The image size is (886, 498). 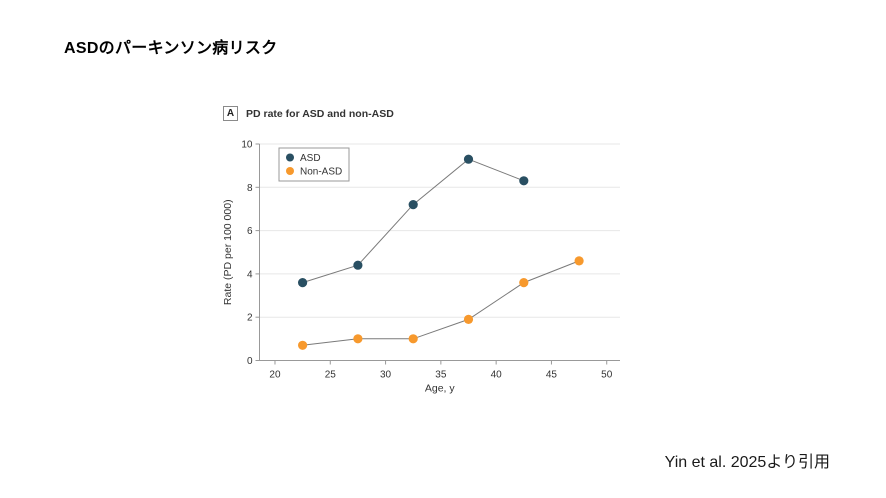 What do you see at coordinates (386, 375) in the screenshot?
I see `x-tick-label: 30` at bounding box center [386, 375].